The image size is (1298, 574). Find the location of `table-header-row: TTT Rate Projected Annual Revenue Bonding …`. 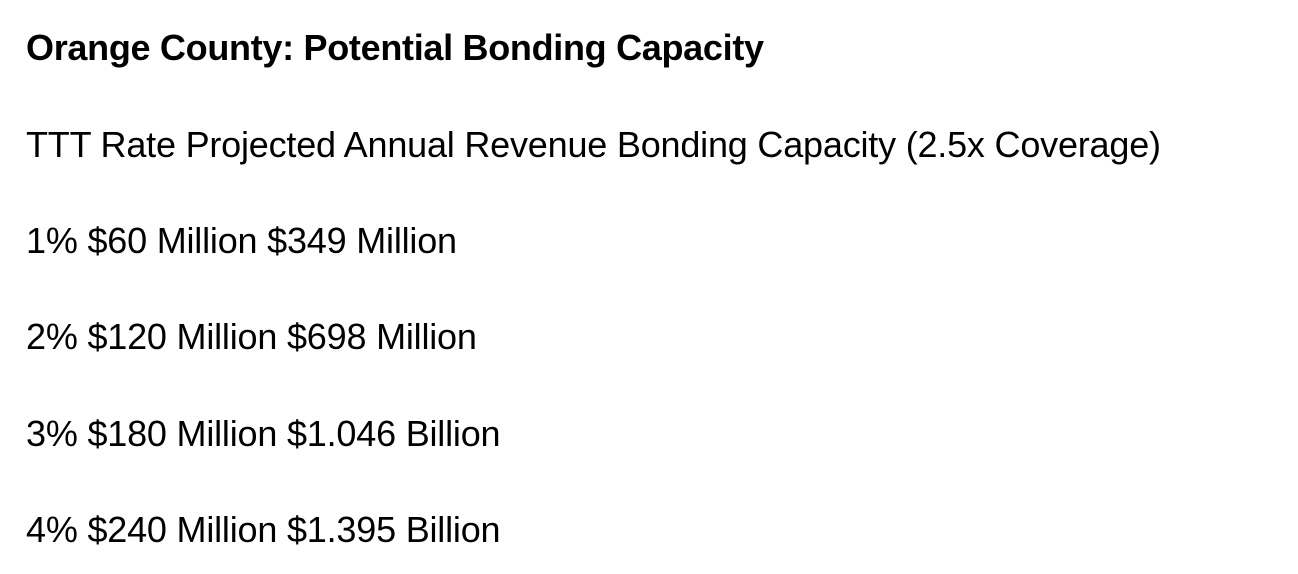

table-header-row: TTT Rate Projected Annual Revenue Bonding … is located at coordinates (593, 145).